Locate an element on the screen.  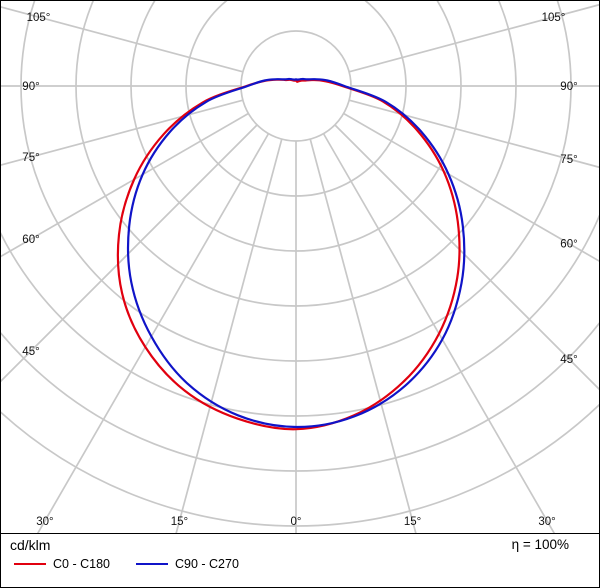
footer-row: cd/klm η = 100% is located at coordinates (300, 543).